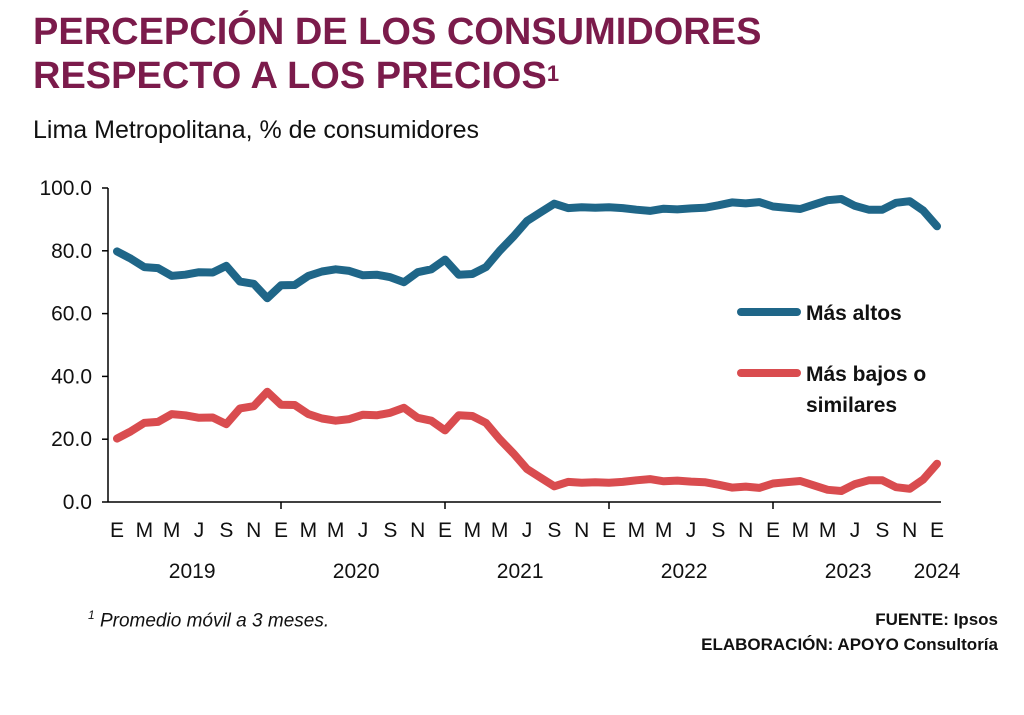 Image resolution: width=1024 pixels, height=715 pixels. Describe the element at coordinates (71, 251) in the screenshot. I see `y-tick-label: 80.0` at that location.